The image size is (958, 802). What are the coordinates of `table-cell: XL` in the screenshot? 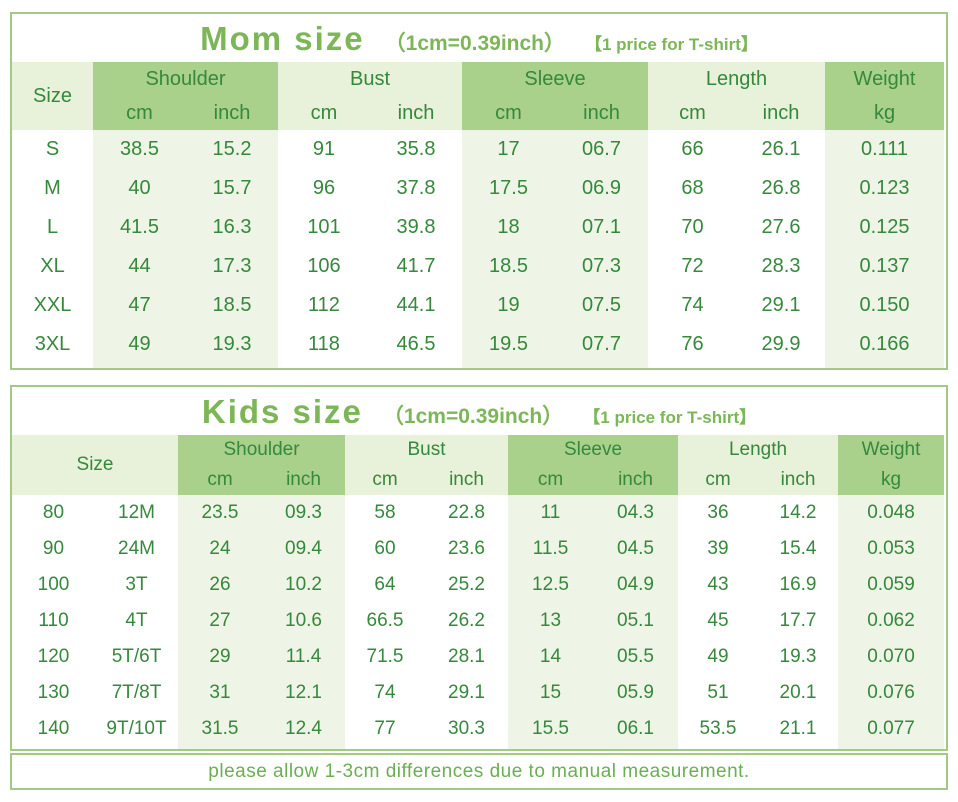 It's located at (52, 266).